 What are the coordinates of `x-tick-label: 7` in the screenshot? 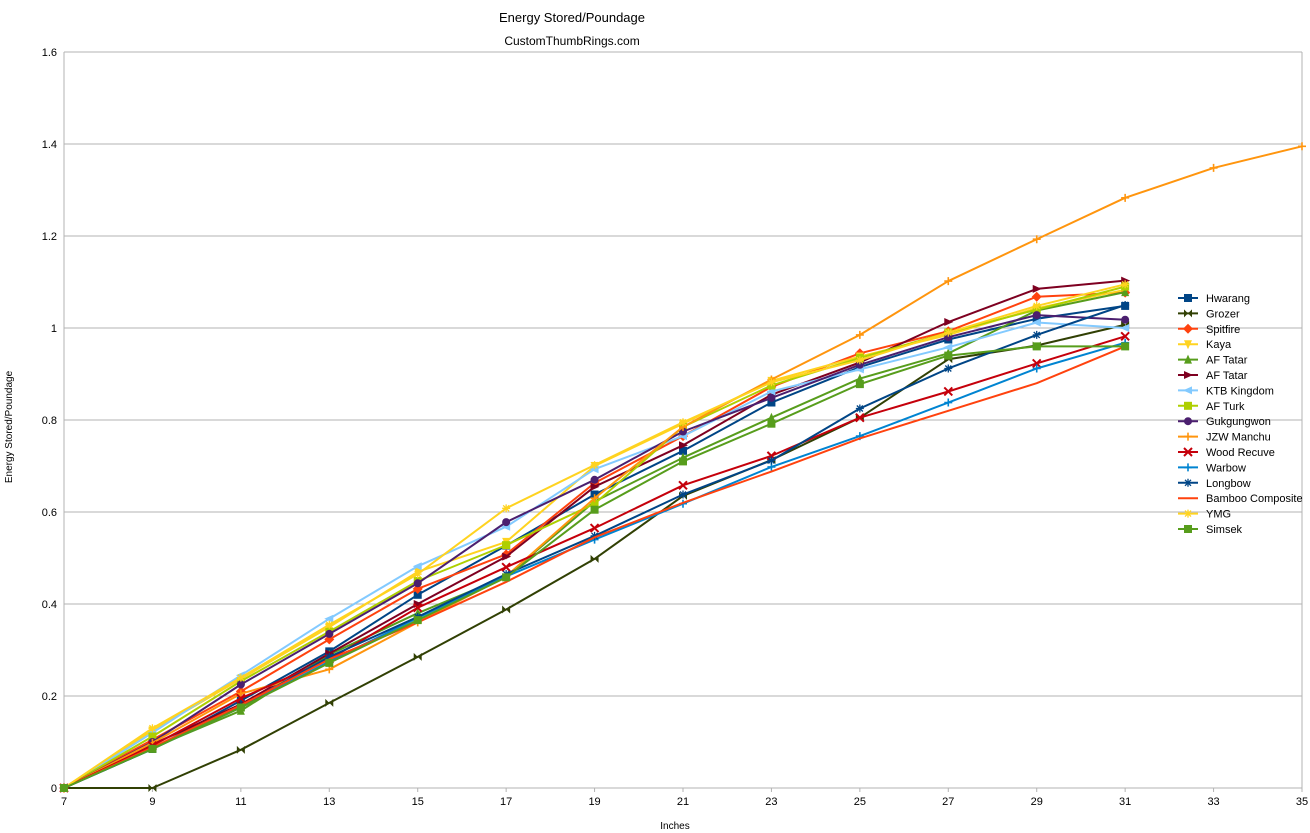 It's located at (64, 802).